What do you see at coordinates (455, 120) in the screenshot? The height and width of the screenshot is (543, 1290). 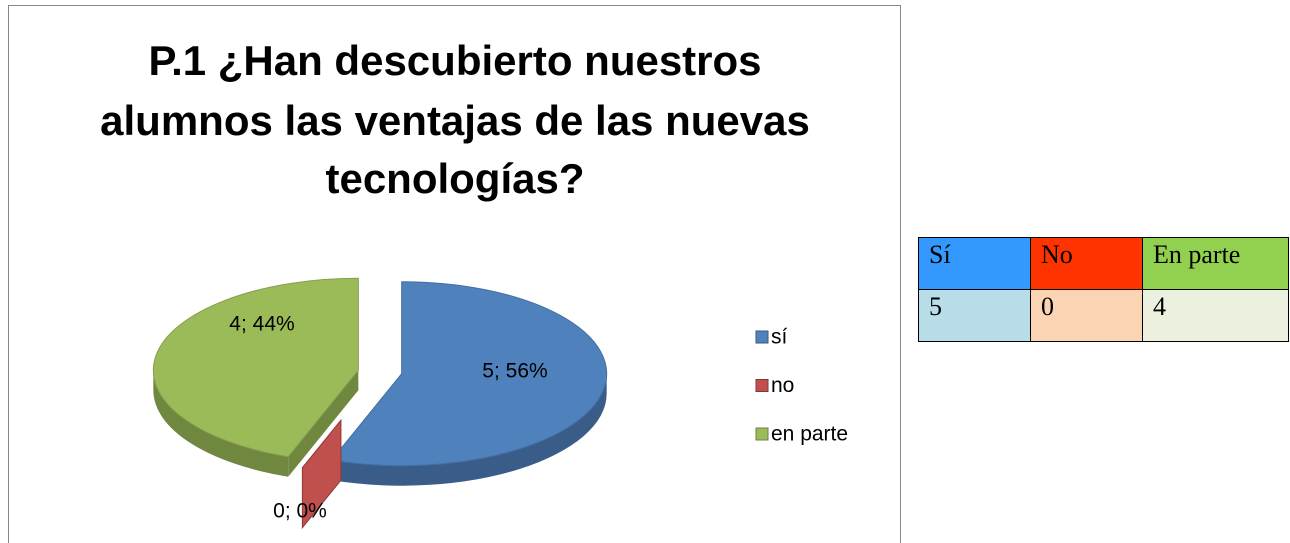 I see `chart-title: alumnos las ventajas de las nuevas` at bounding box center [455, 120].